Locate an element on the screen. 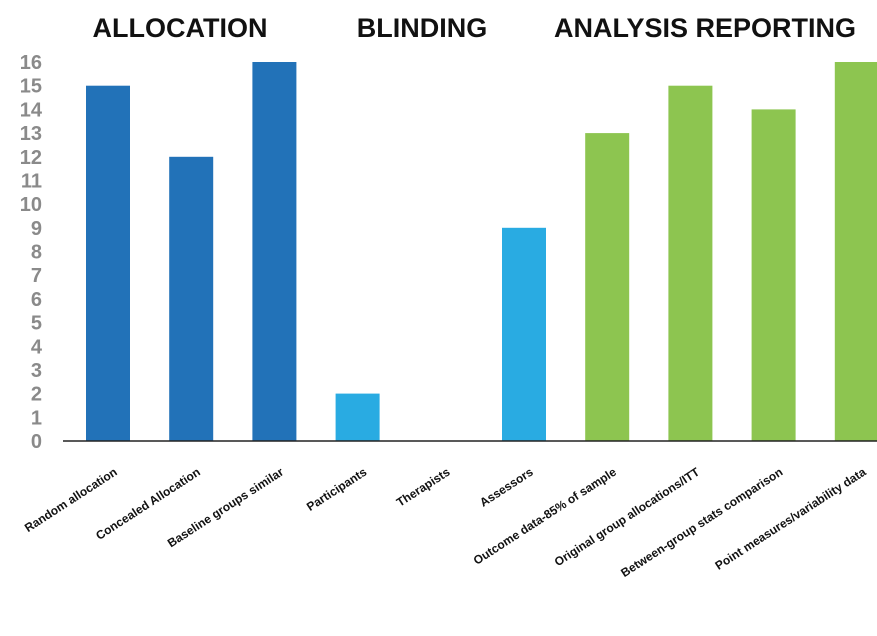 The height and width of the screenshot is (636, 877). y-tick-label: 0 is located at coordinates (36, 442).